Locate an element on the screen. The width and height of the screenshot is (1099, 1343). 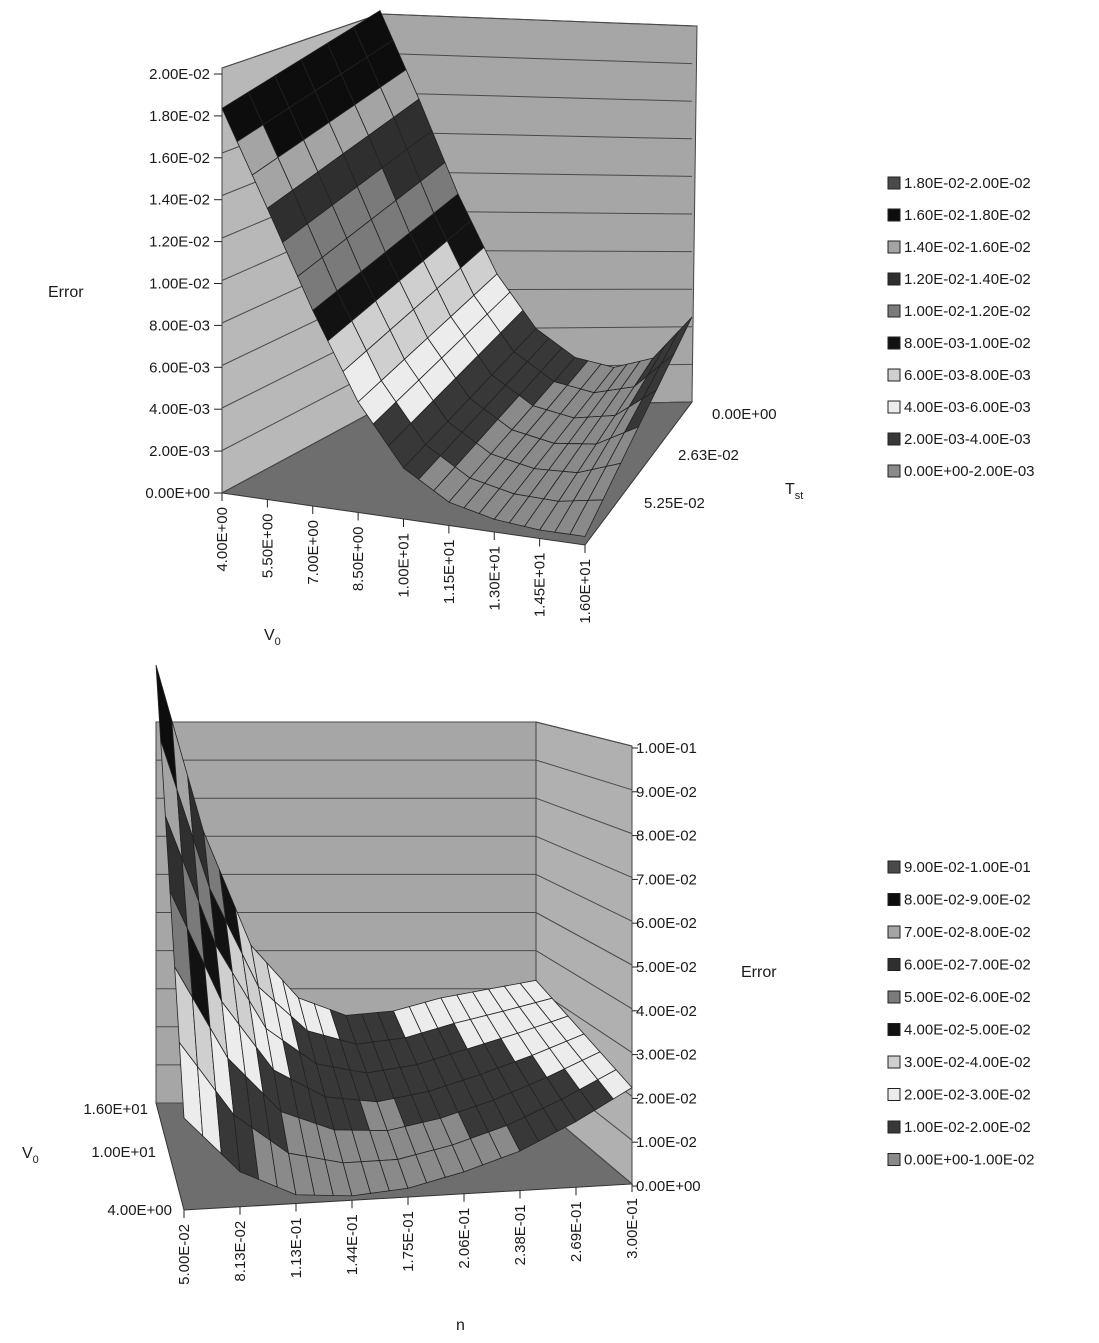
x-tick-label: 2.38E-01 is located at coordinates (520, 1235).